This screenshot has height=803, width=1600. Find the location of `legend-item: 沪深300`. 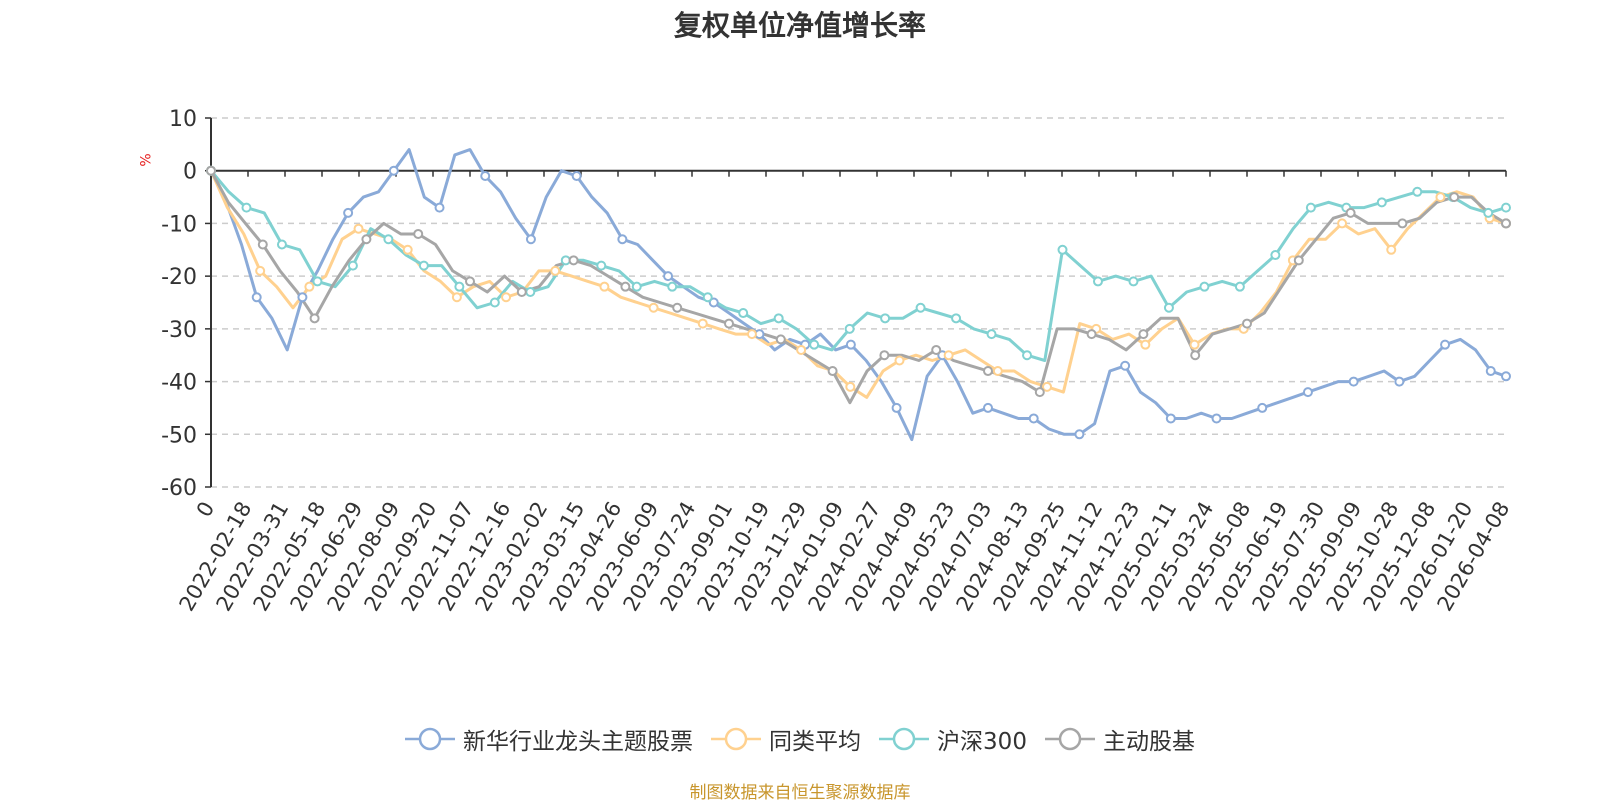

legend-item: 沪深300 is located at coordinates (953, 739).